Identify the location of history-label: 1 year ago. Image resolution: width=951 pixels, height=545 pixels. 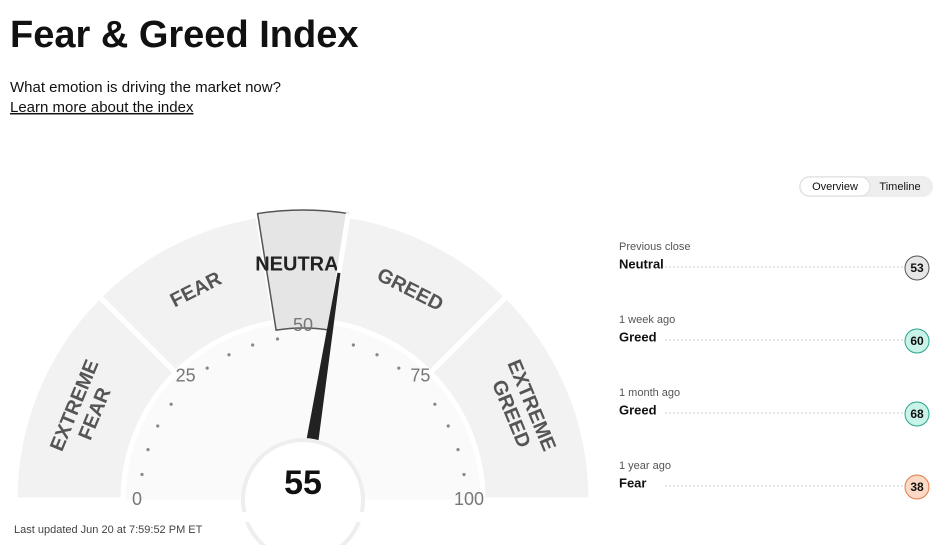
(645, 466).